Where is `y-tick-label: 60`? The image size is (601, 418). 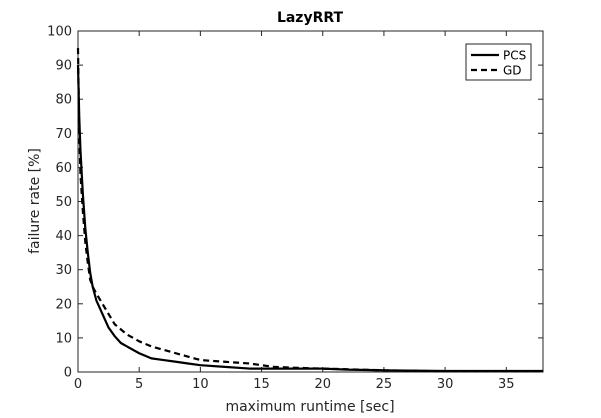
y-tick-label: 60 is located at coordinates (63, 168).